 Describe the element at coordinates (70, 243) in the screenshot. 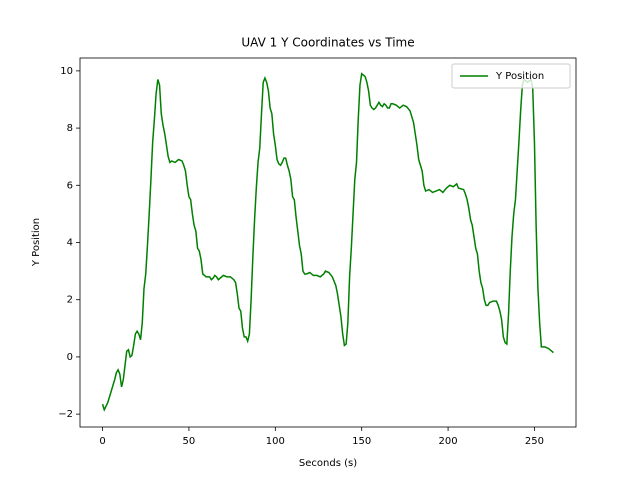

I see `y-tick-label: 4` at that location.